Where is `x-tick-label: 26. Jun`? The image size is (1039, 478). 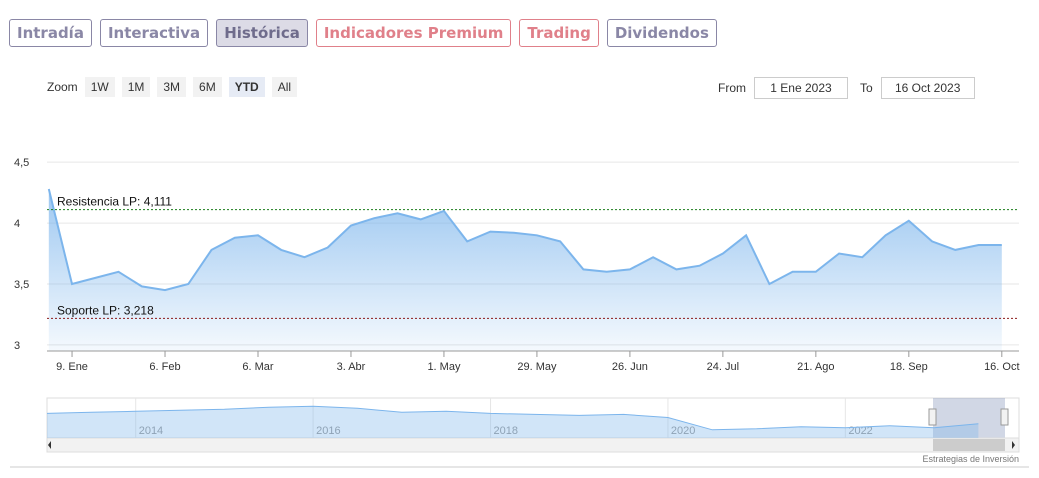 x-tick-label: 26. Jun is located at coordinates (630, 367).